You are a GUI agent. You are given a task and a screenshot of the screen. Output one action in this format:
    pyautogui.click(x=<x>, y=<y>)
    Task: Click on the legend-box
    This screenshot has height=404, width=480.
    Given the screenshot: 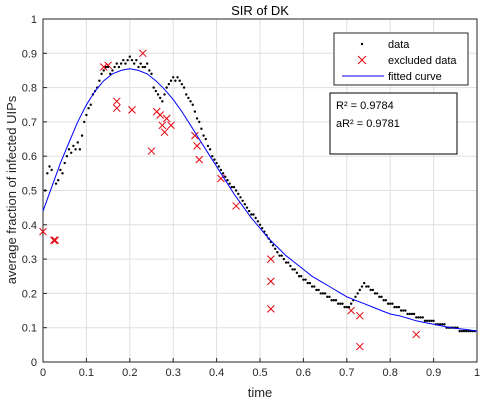 What is the action you would take?
    pyautogui.click(x=401, y=59)
    